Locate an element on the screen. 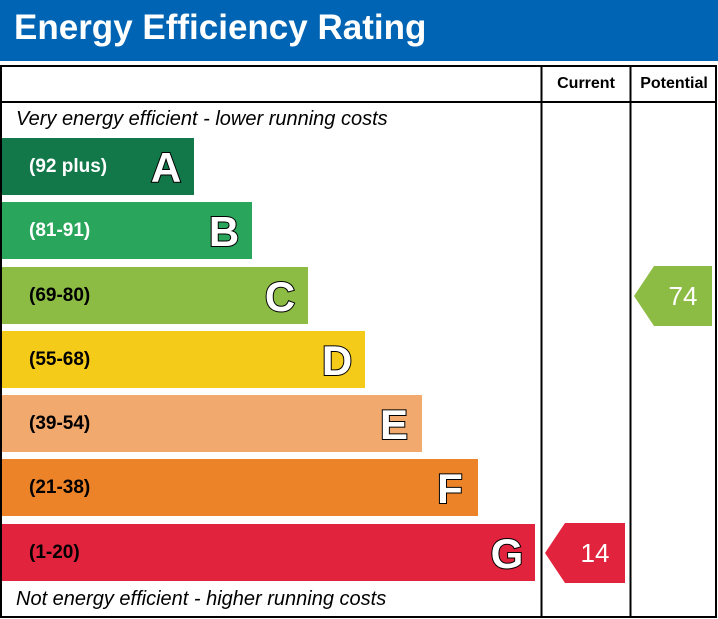 The height and width of the screenshot is (619, 718). band-c: (69-80) C is located at coordinates (155, 295).